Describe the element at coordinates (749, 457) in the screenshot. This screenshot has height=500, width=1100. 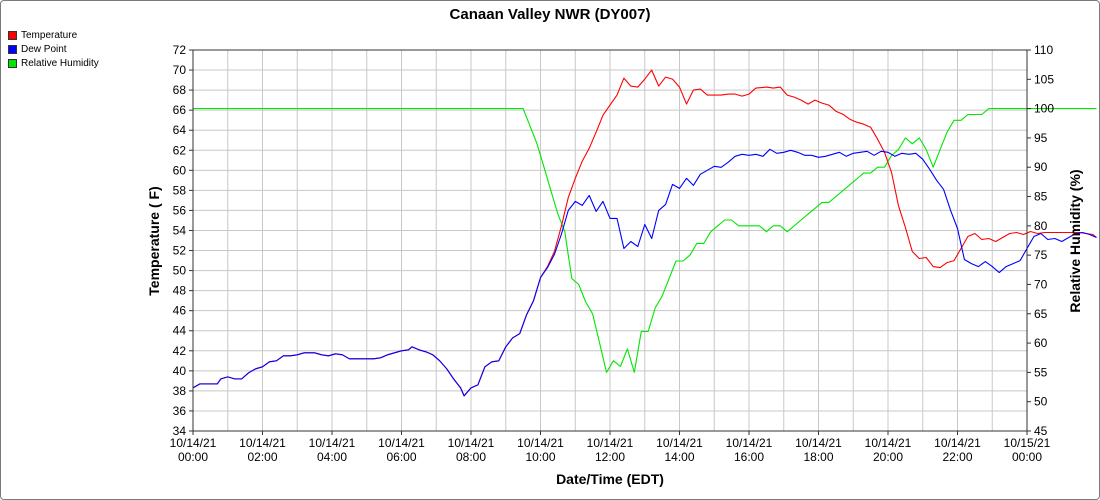
I see `x-tick-label-time: 16:00` at that location.